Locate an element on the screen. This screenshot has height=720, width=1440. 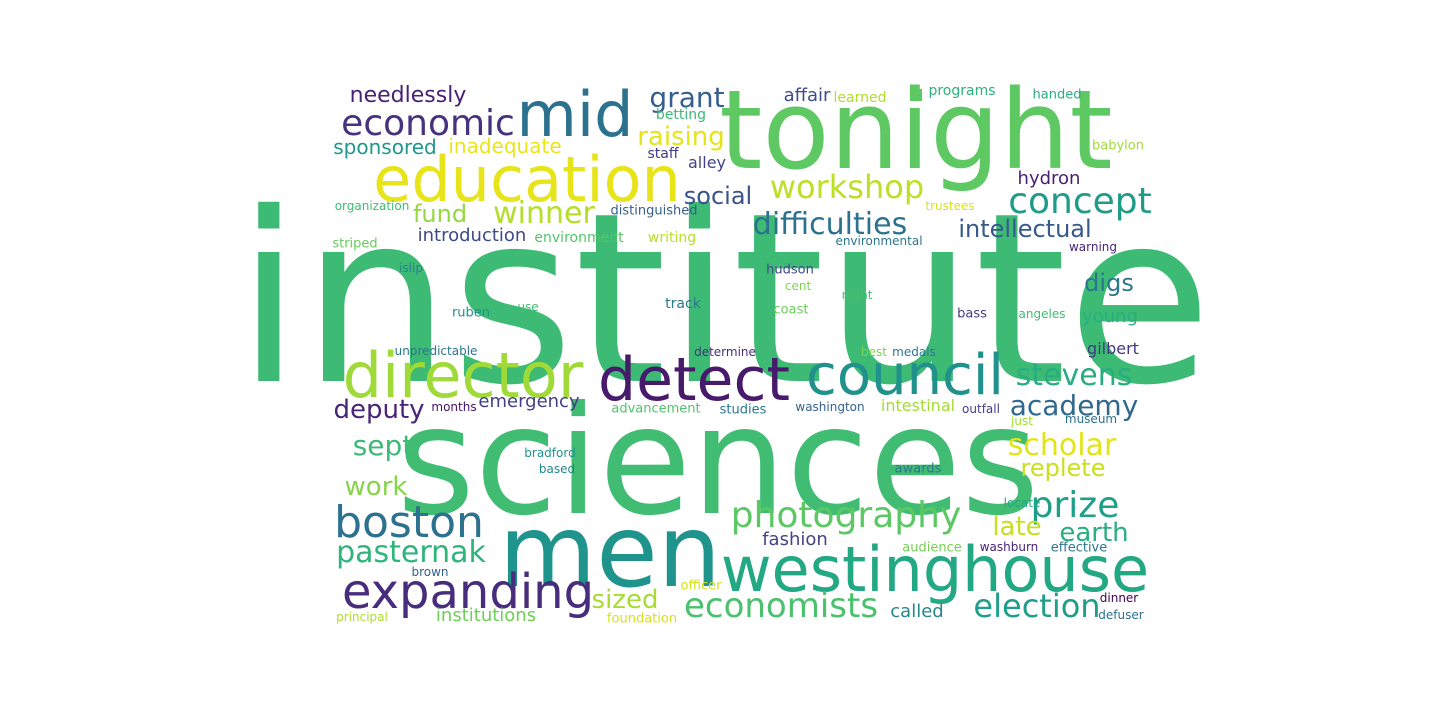
word-affair: affair is located at coordinates (807, 95).